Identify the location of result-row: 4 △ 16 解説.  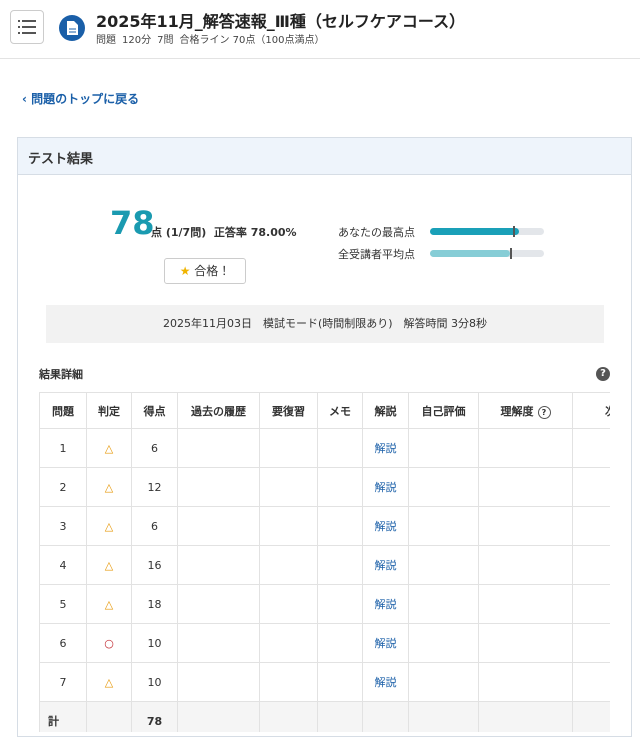
(324, 565).